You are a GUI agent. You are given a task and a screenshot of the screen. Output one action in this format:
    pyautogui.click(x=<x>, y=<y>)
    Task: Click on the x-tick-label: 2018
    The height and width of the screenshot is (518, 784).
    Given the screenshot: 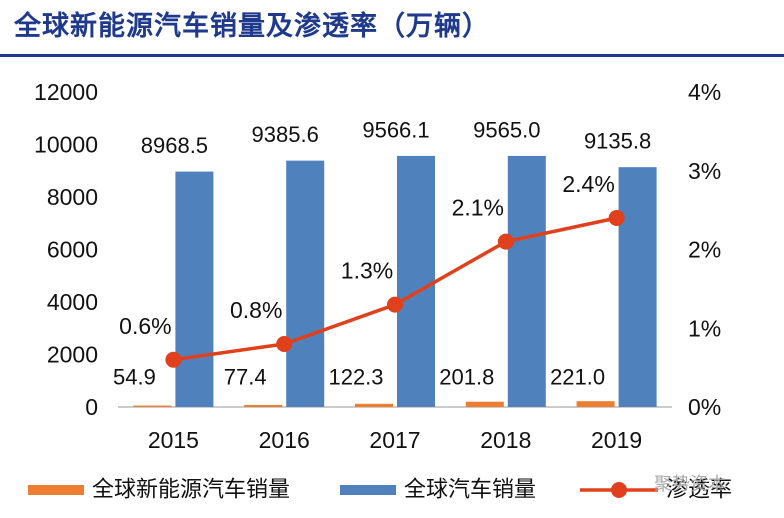 What is the action you would take?
    pyautogui.click(x=505, y=440)
    